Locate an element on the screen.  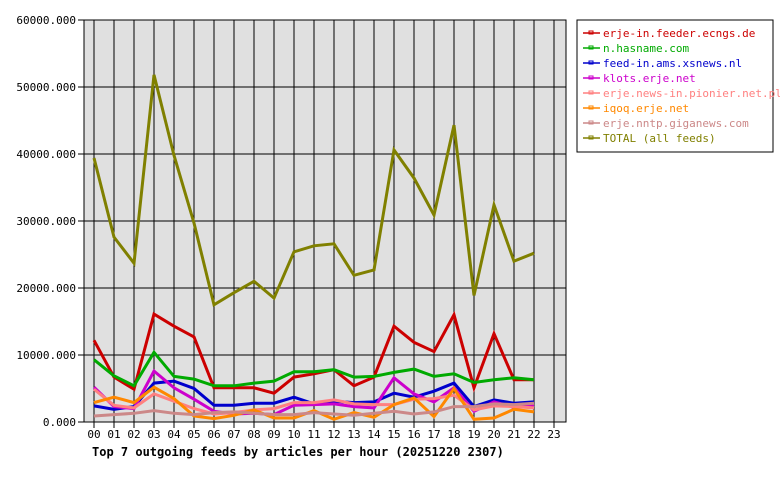
legend-item: n.hasname.com is located at coordinates (636, 48).